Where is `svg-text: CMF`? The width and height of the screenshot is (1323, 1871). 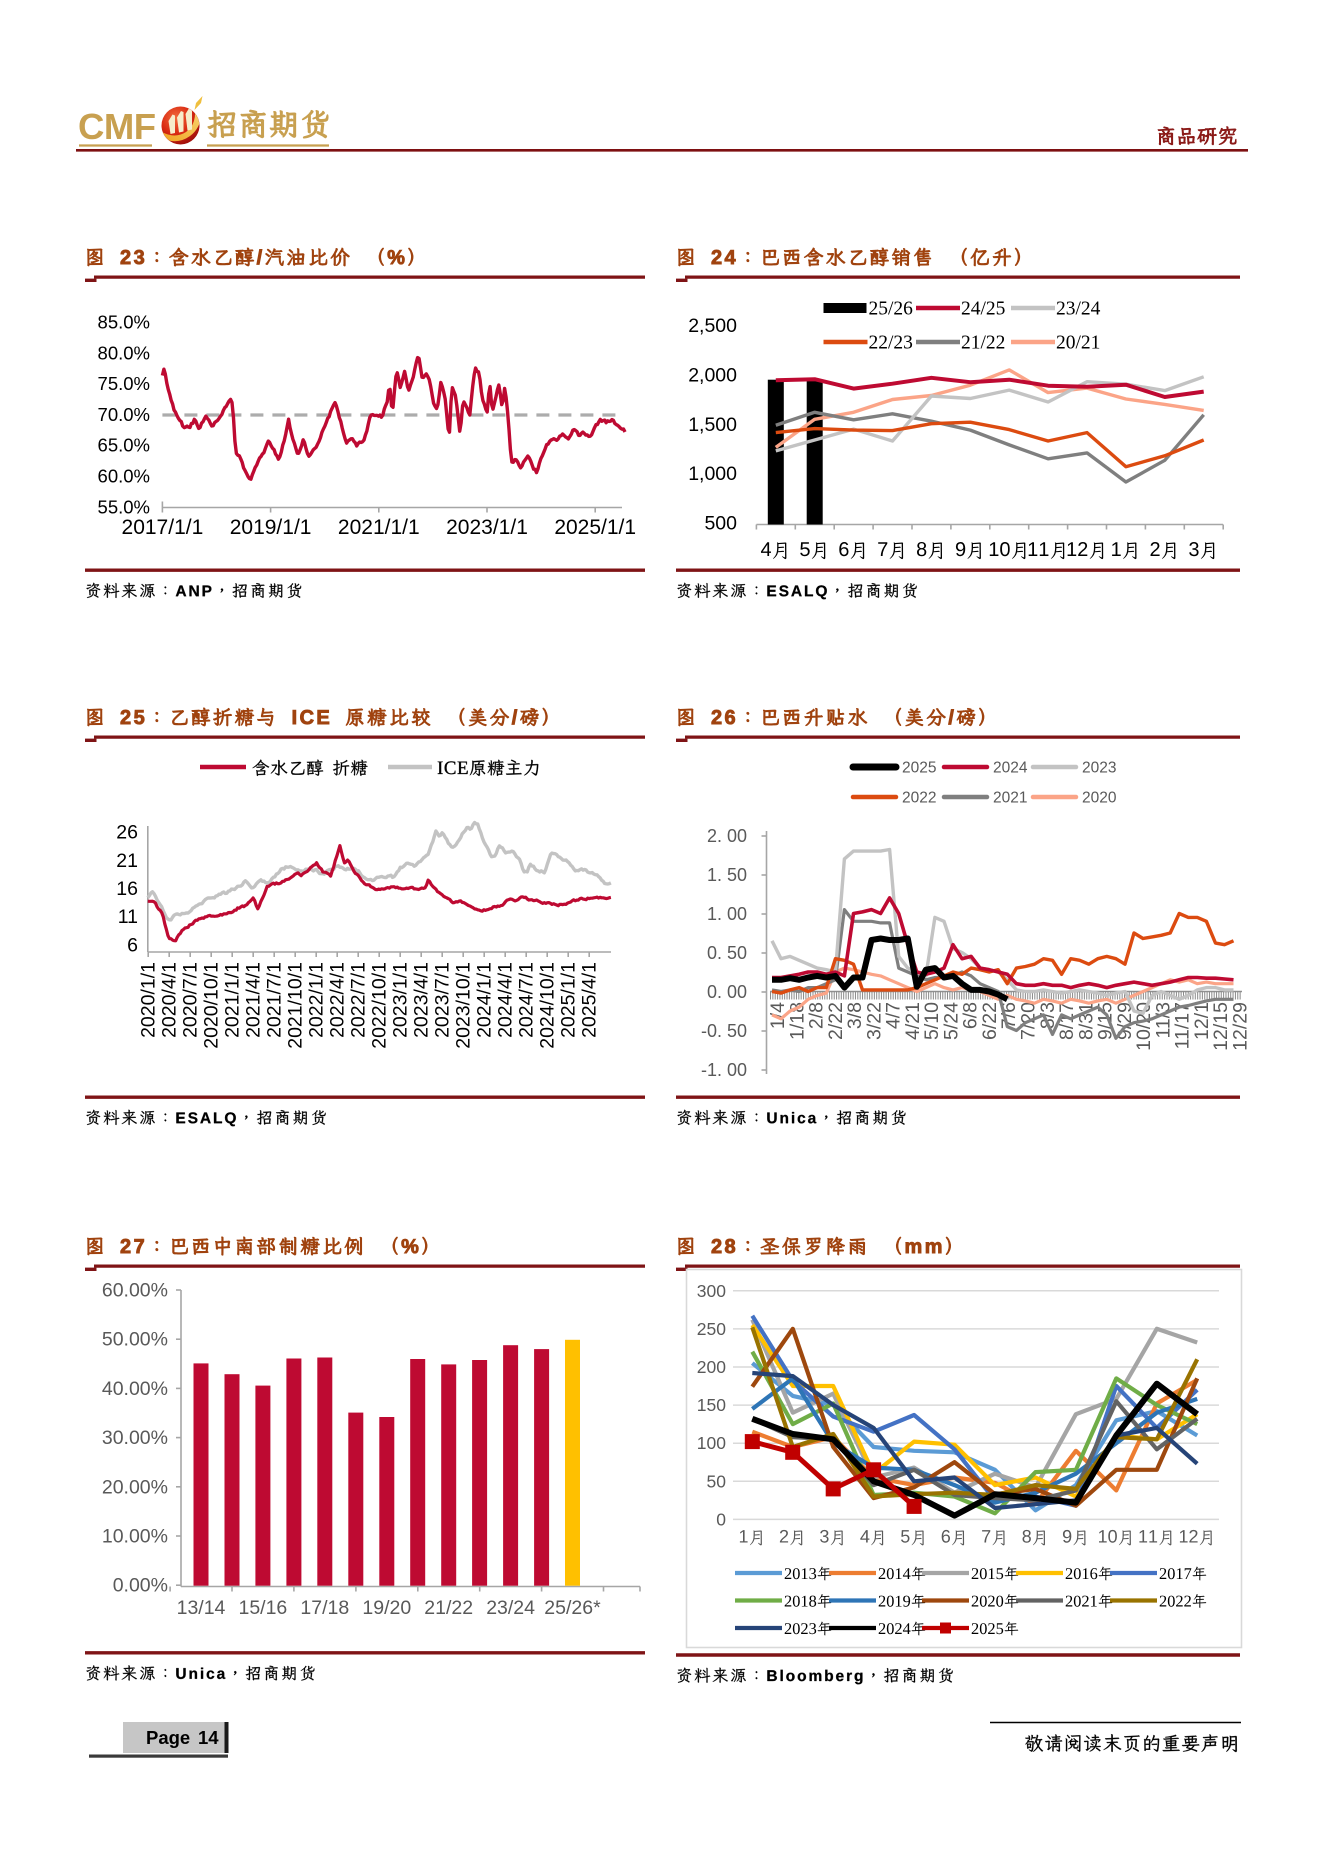 svg-text: CMF is located at coordinates (117, 126).